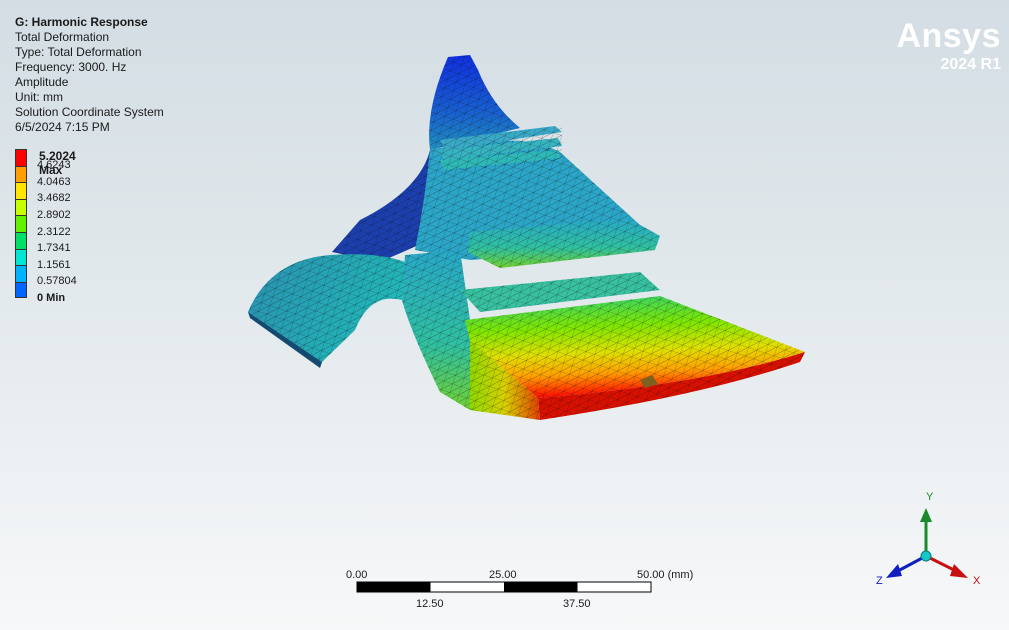  What do you see at coordinates (356, 575) in the screenshot?
I see `scale-label-0: 0.00` at bounding box center [356, 575].